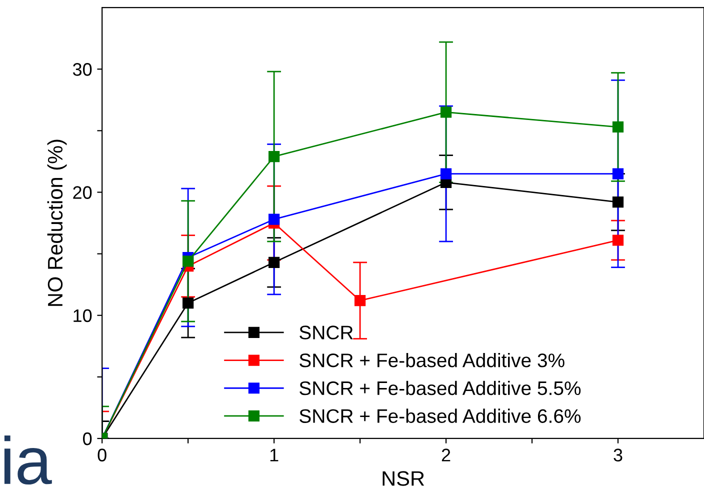  I want to click on x-tick-label: 2, so click(446, 455).